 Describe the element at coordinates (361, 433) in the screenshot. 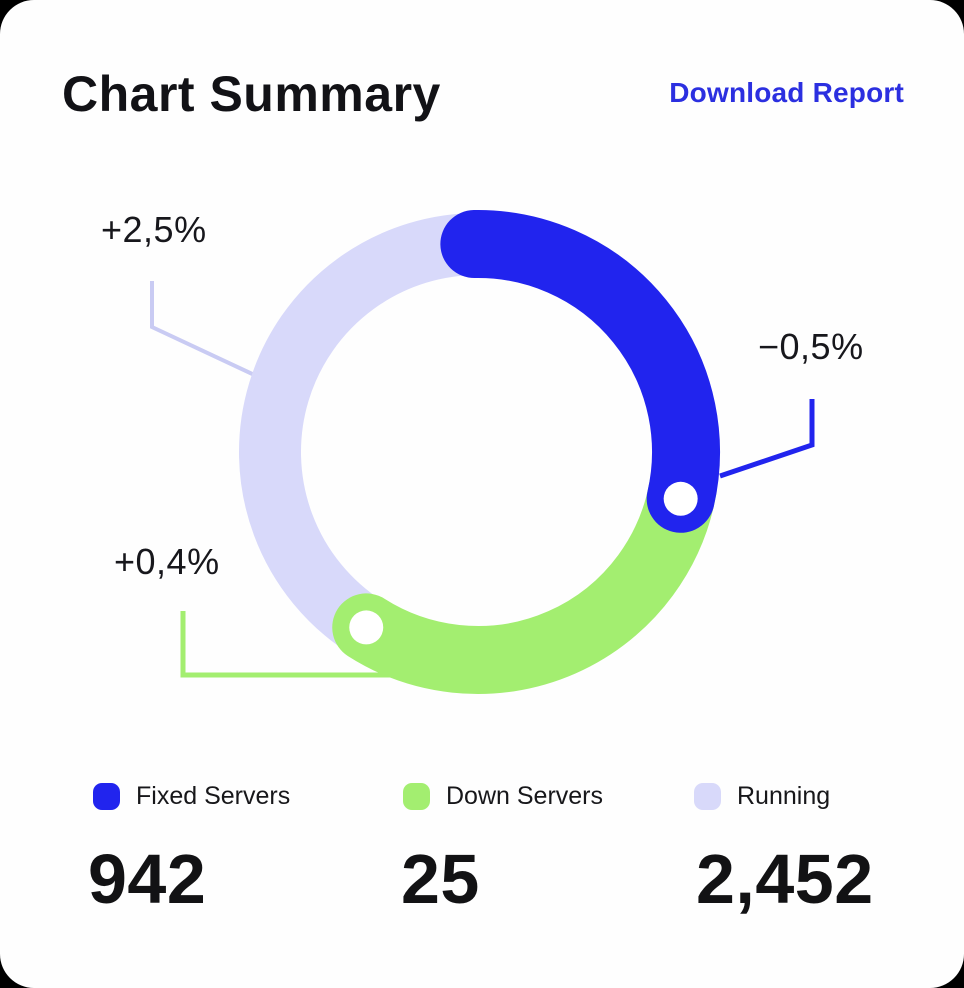

I see `donut-segment-running` at that location.